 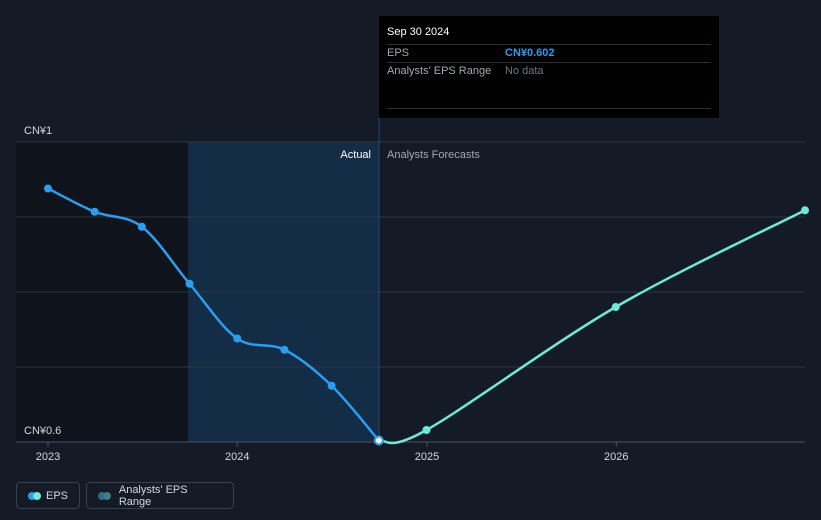 What do you see at coordinates (616, 457) in the screenshot?
I see `x-tick-label: 2026` at bounding box center [616, 457].